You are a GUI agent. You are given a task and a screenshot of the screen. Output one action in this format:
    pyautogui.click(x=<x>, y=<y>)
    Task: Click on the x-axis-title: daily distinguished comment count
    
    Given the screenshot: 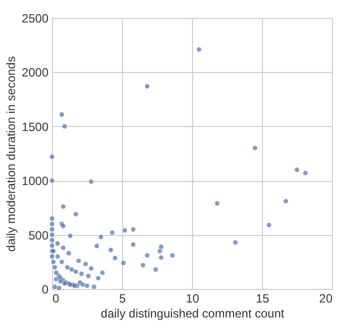 What is the action you would take?
    pyautogui.click(x=192, y=313)
    